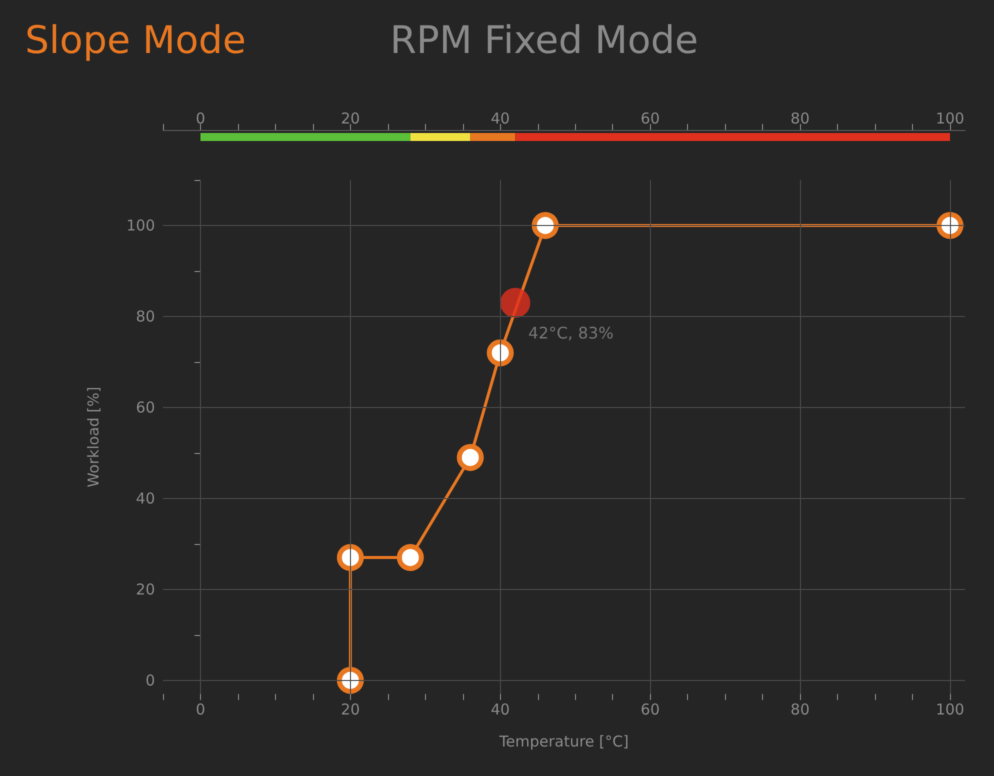 The width and height of the screenshot is (994, 776). What do you see at coordinates (150, 680) in the screenshot?
I see `y-tick-label: 0` at bounding box center [150, 680].